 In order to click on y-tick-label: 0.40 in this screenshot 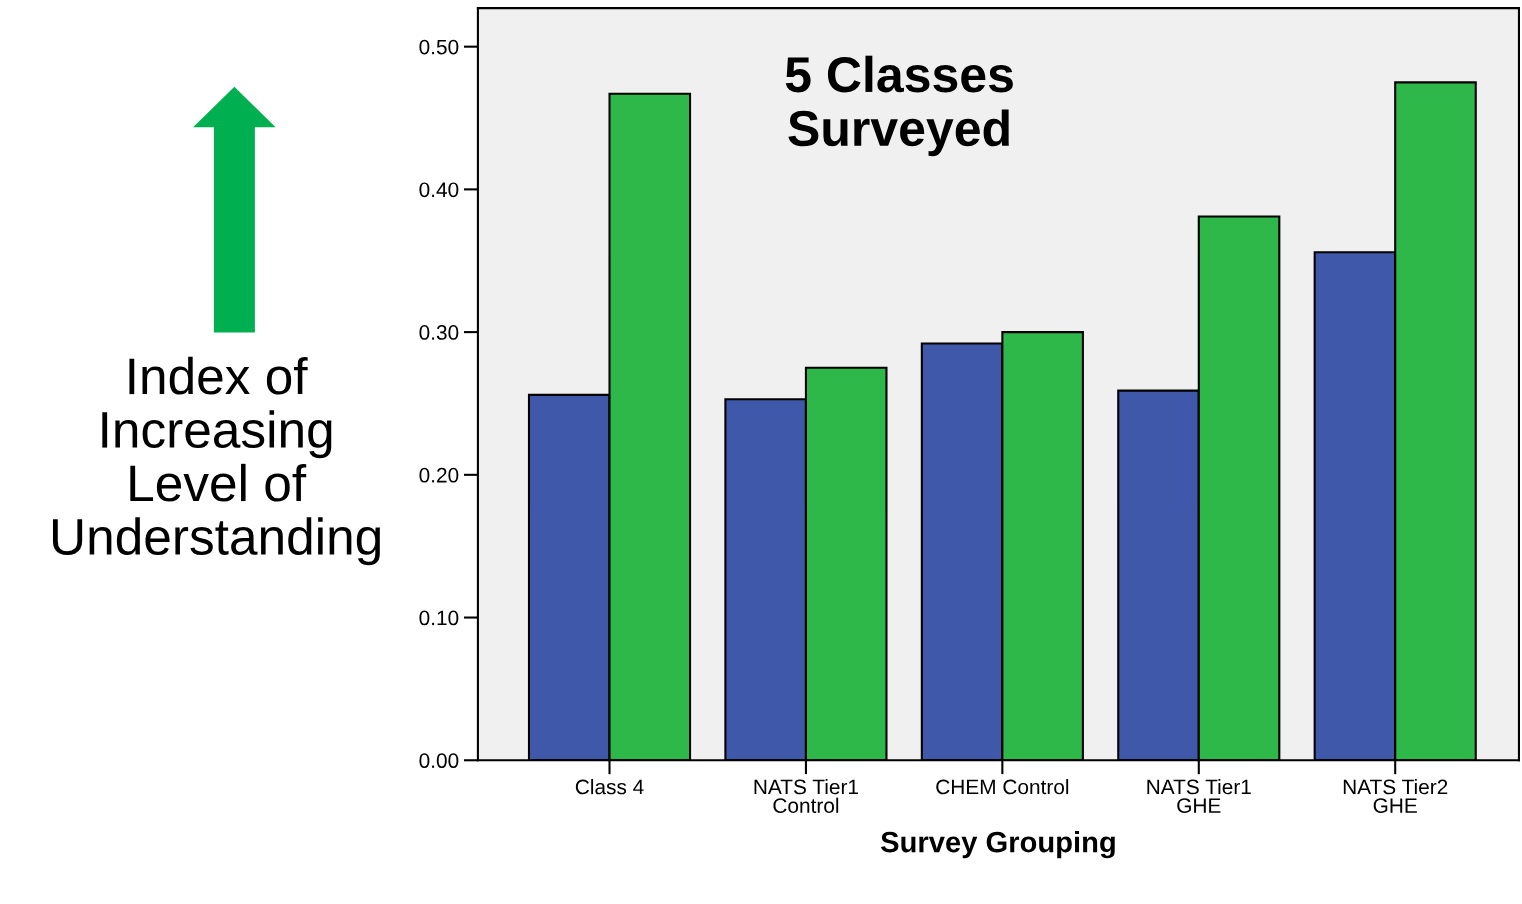, I will do `click(439, 190)`.